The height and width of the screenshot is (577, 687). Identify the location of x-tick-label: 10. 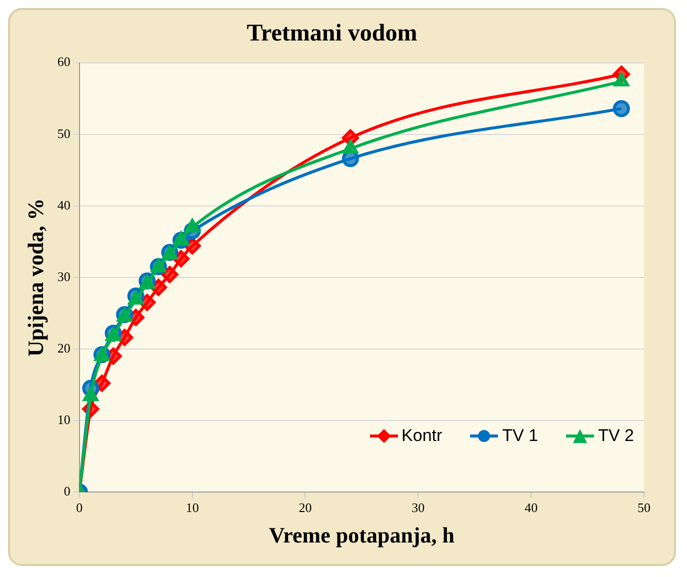
(192, 508).